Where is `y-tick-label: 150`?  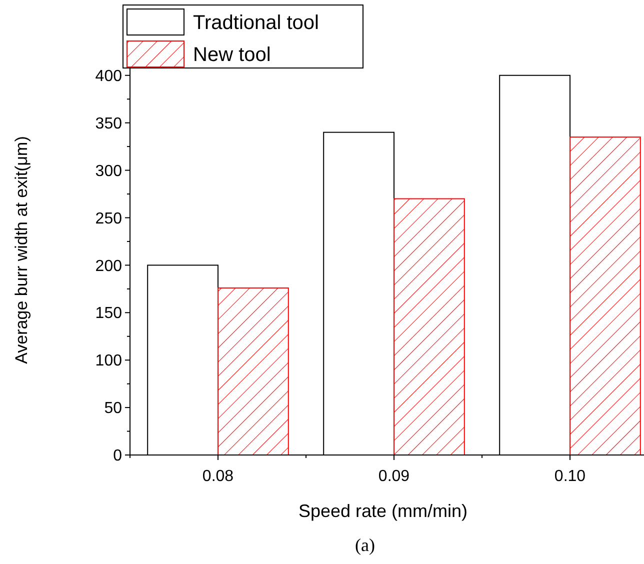
y-tick-label: 150 is located at coordinates (108, 313).